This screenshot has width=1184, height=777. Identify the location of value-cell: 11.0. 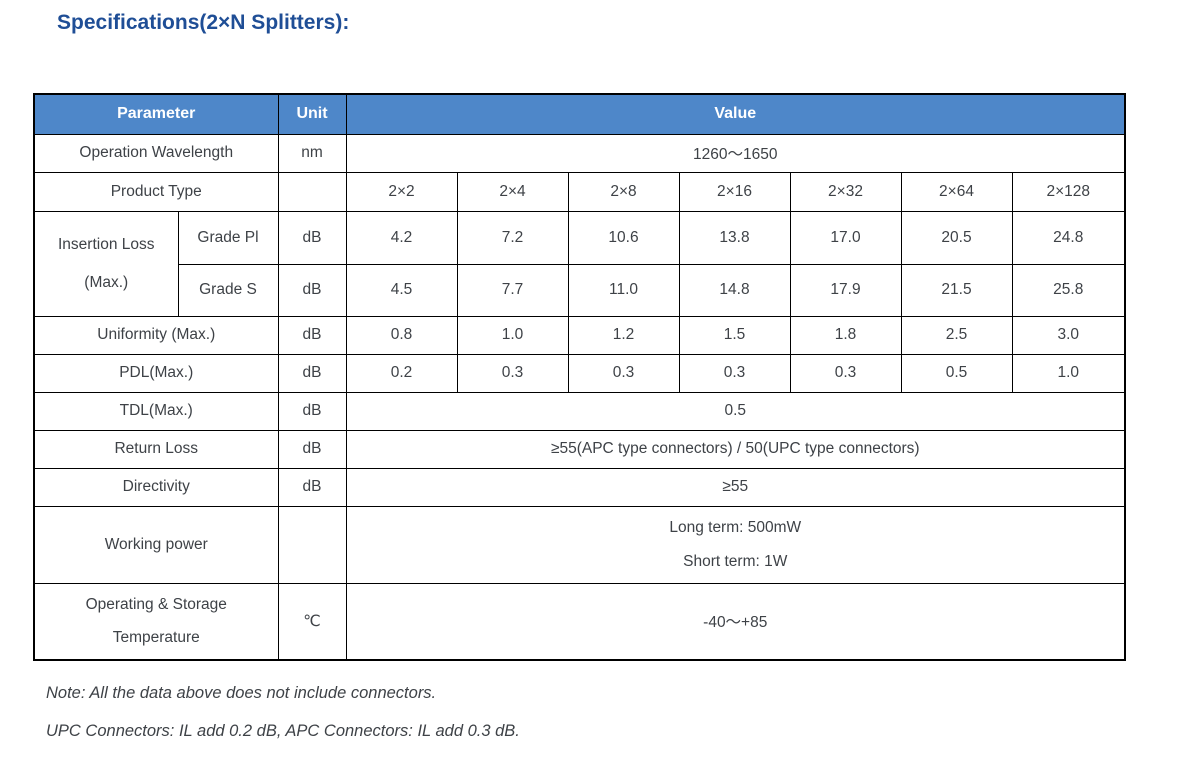
(623, 290).